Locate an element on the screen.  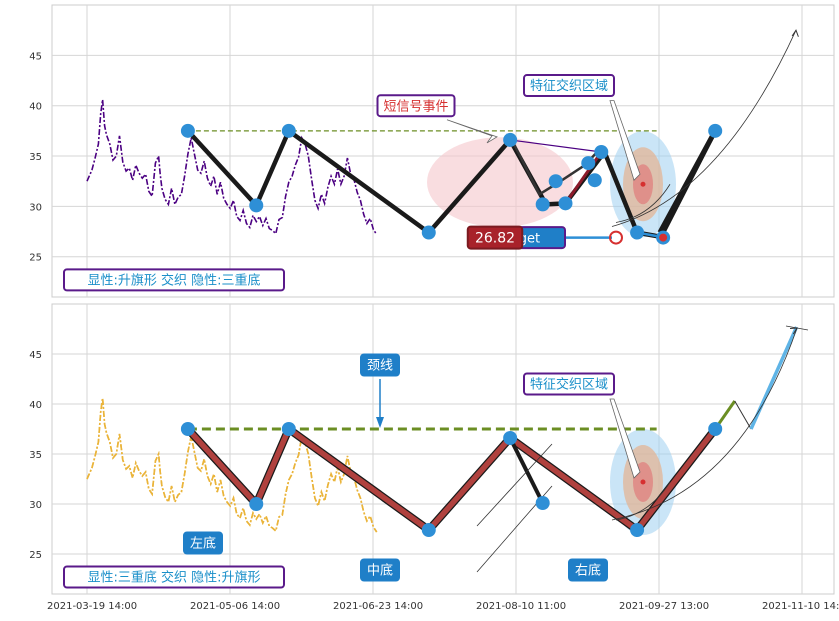
x-tick-label-2: 2021-06-23 14:00 is located at coordinates (378, 606).